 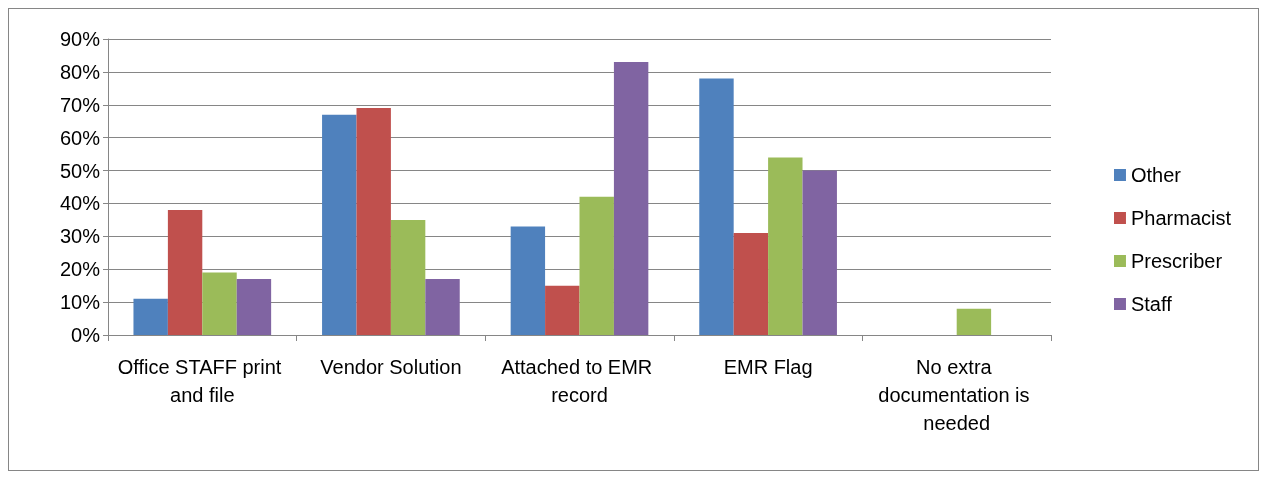 I want to click on y-tick-label: 30%, so click(x=80, y=236).